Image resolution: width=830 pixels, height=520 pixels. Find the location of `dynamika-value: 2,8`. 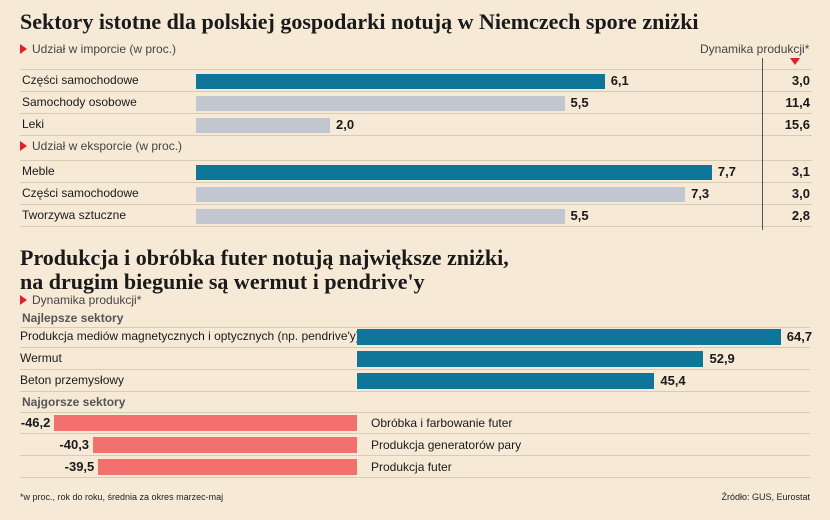

dynamika-value: 2,8 is located at coordinates (800, 215).